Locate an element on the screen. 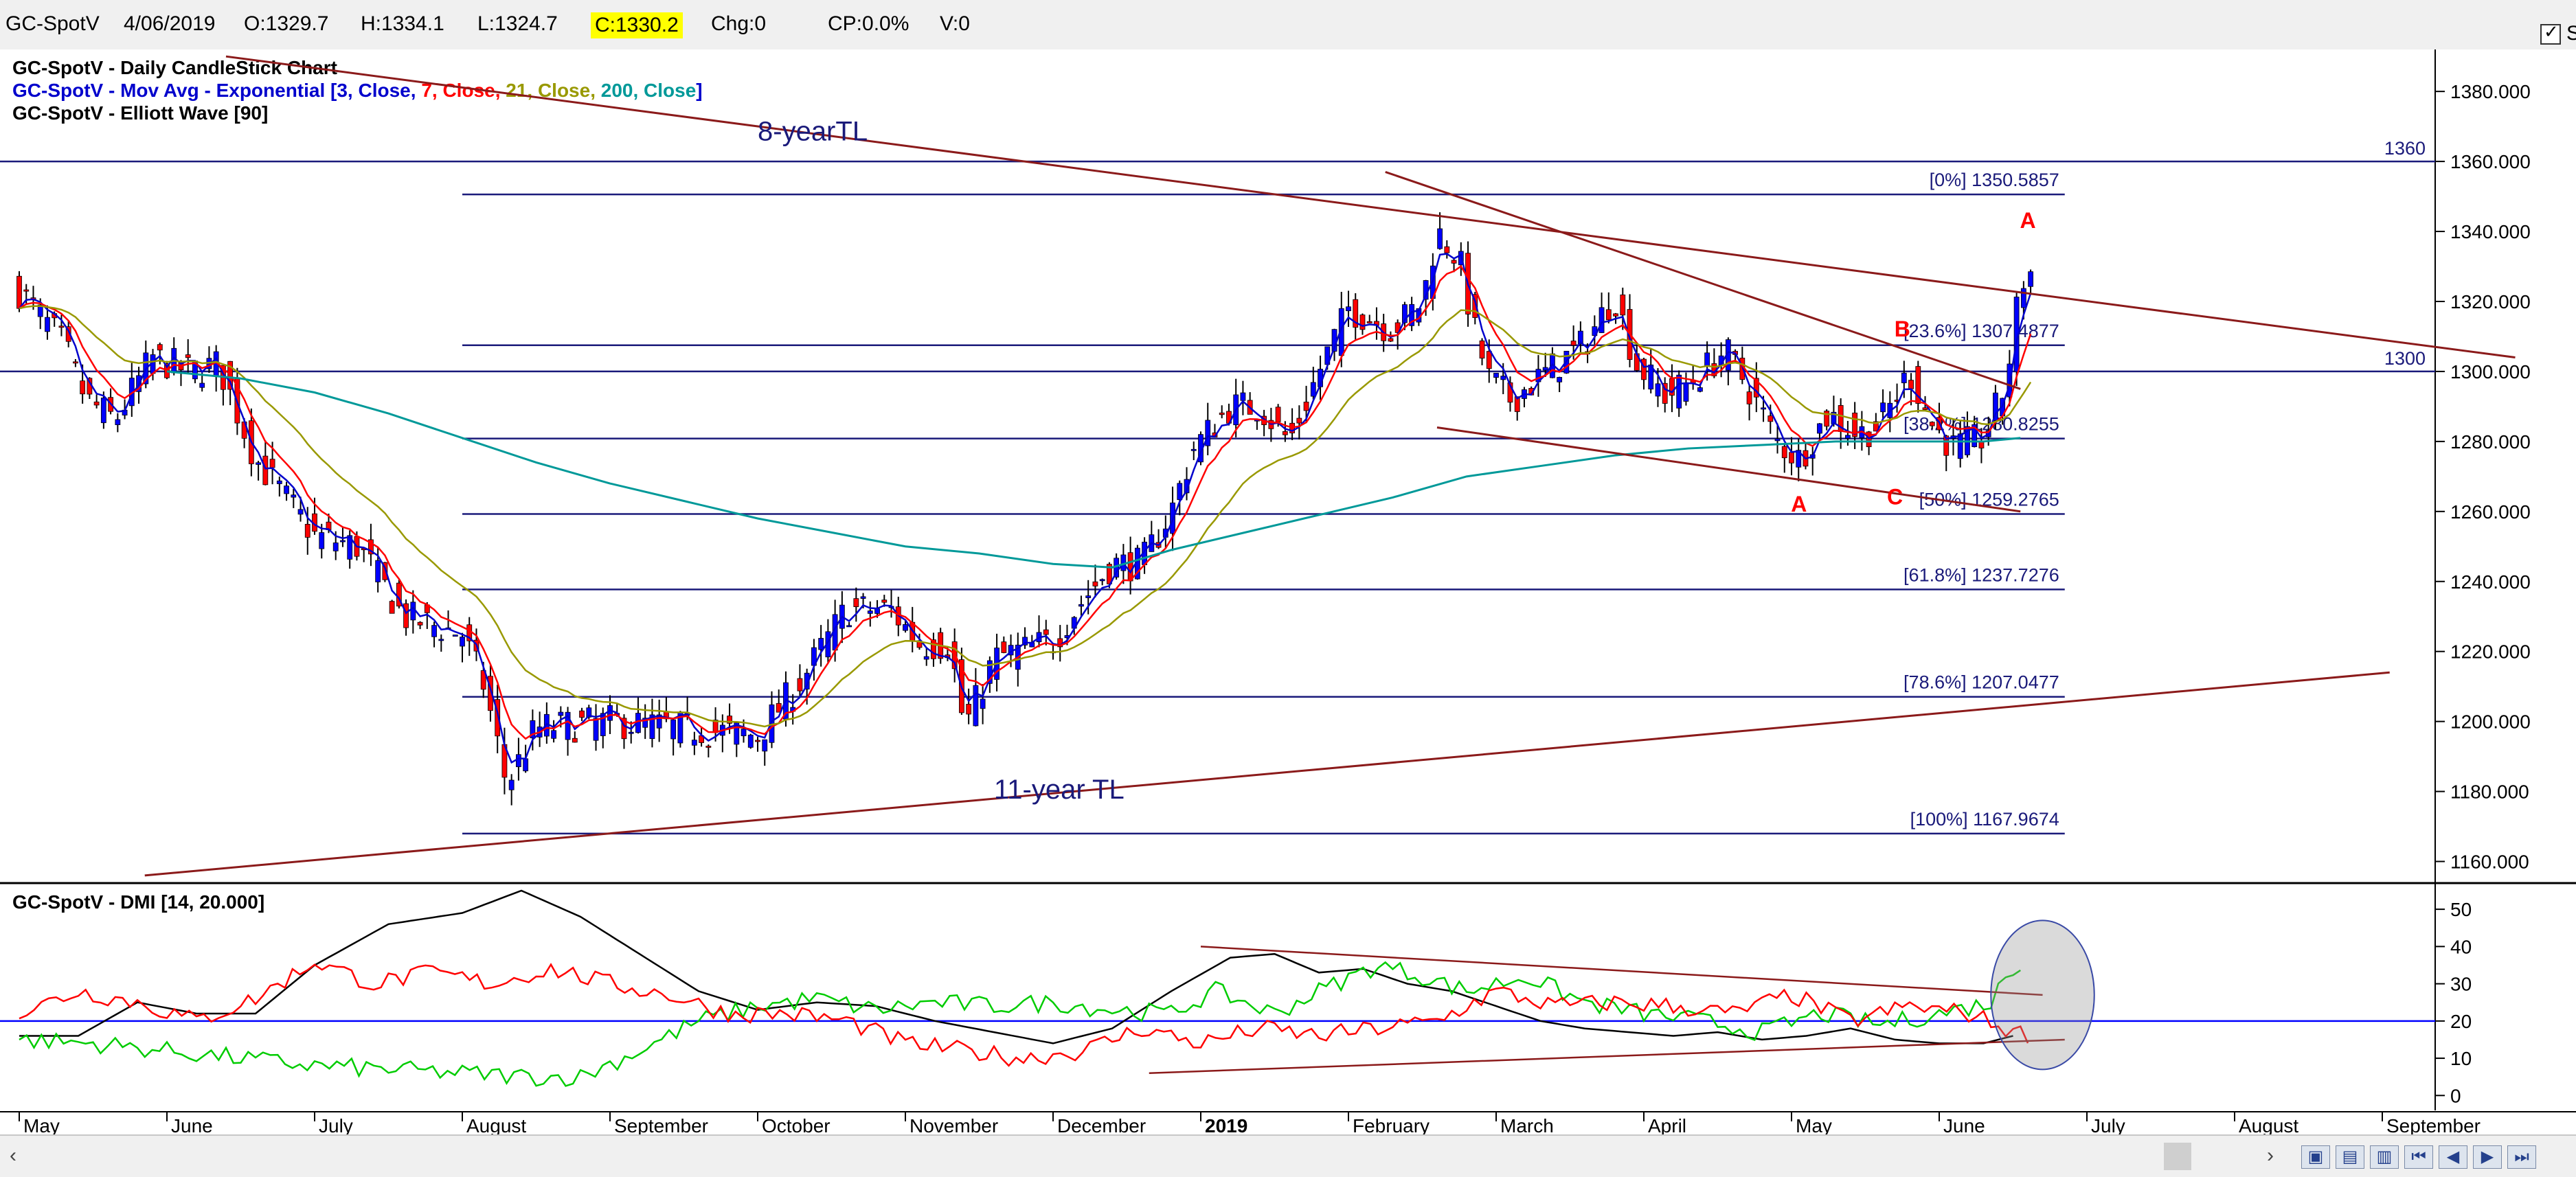 The height and width of the screenshot is (1177, 2576). show-last-toggle: Show Last is located at coordinates (2558, 28).